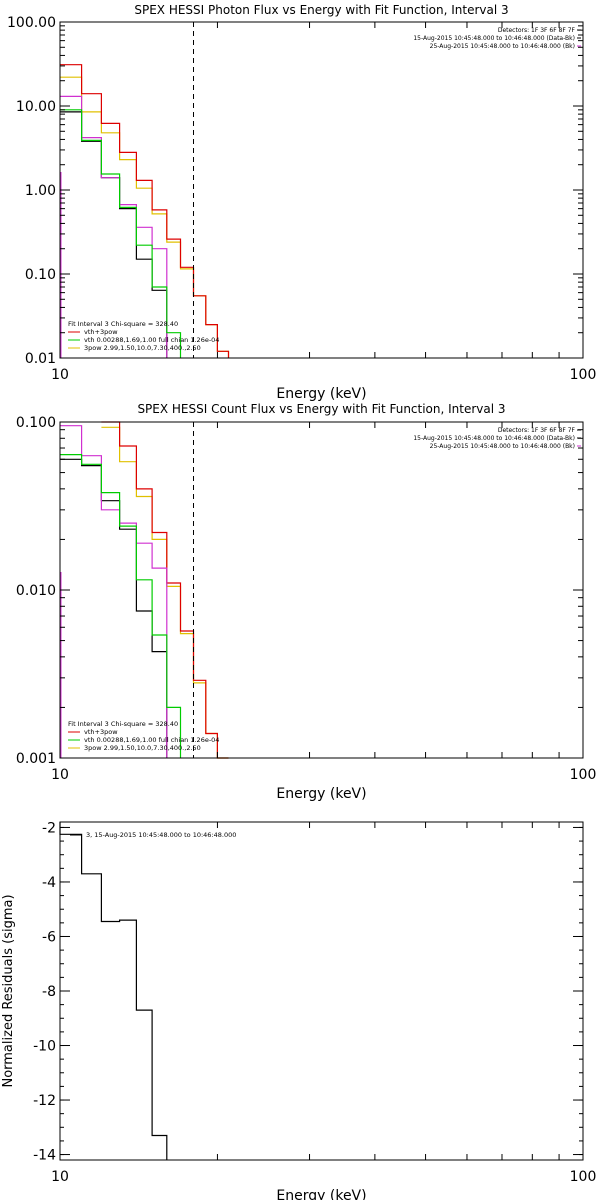 The height and width of the screenshot is (1200, 600). What do you see at coordinates (36, 591) in the screenshot?
I see `y-tick-label: 0.010` at bounding box center [36, 591].